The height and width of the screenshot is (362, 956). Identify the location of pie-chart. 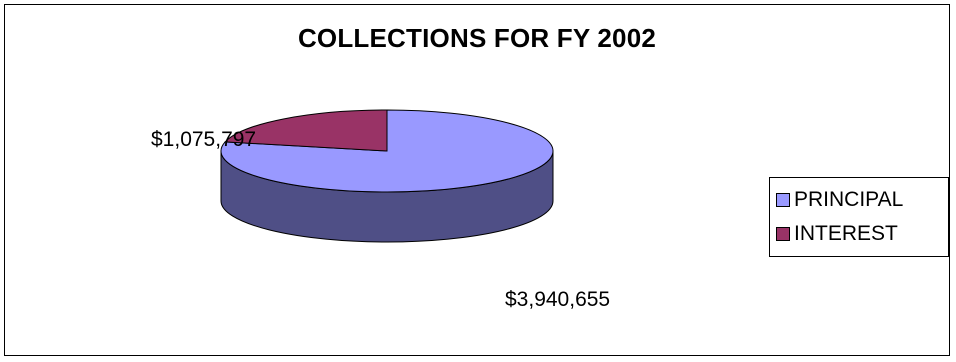
(387, 176).